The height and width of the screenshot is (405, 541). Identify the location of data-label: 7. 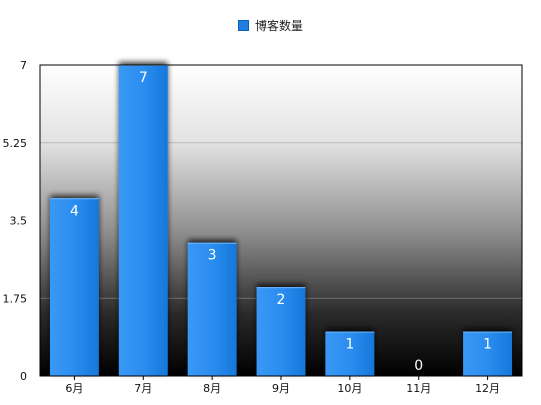
(143, 78).